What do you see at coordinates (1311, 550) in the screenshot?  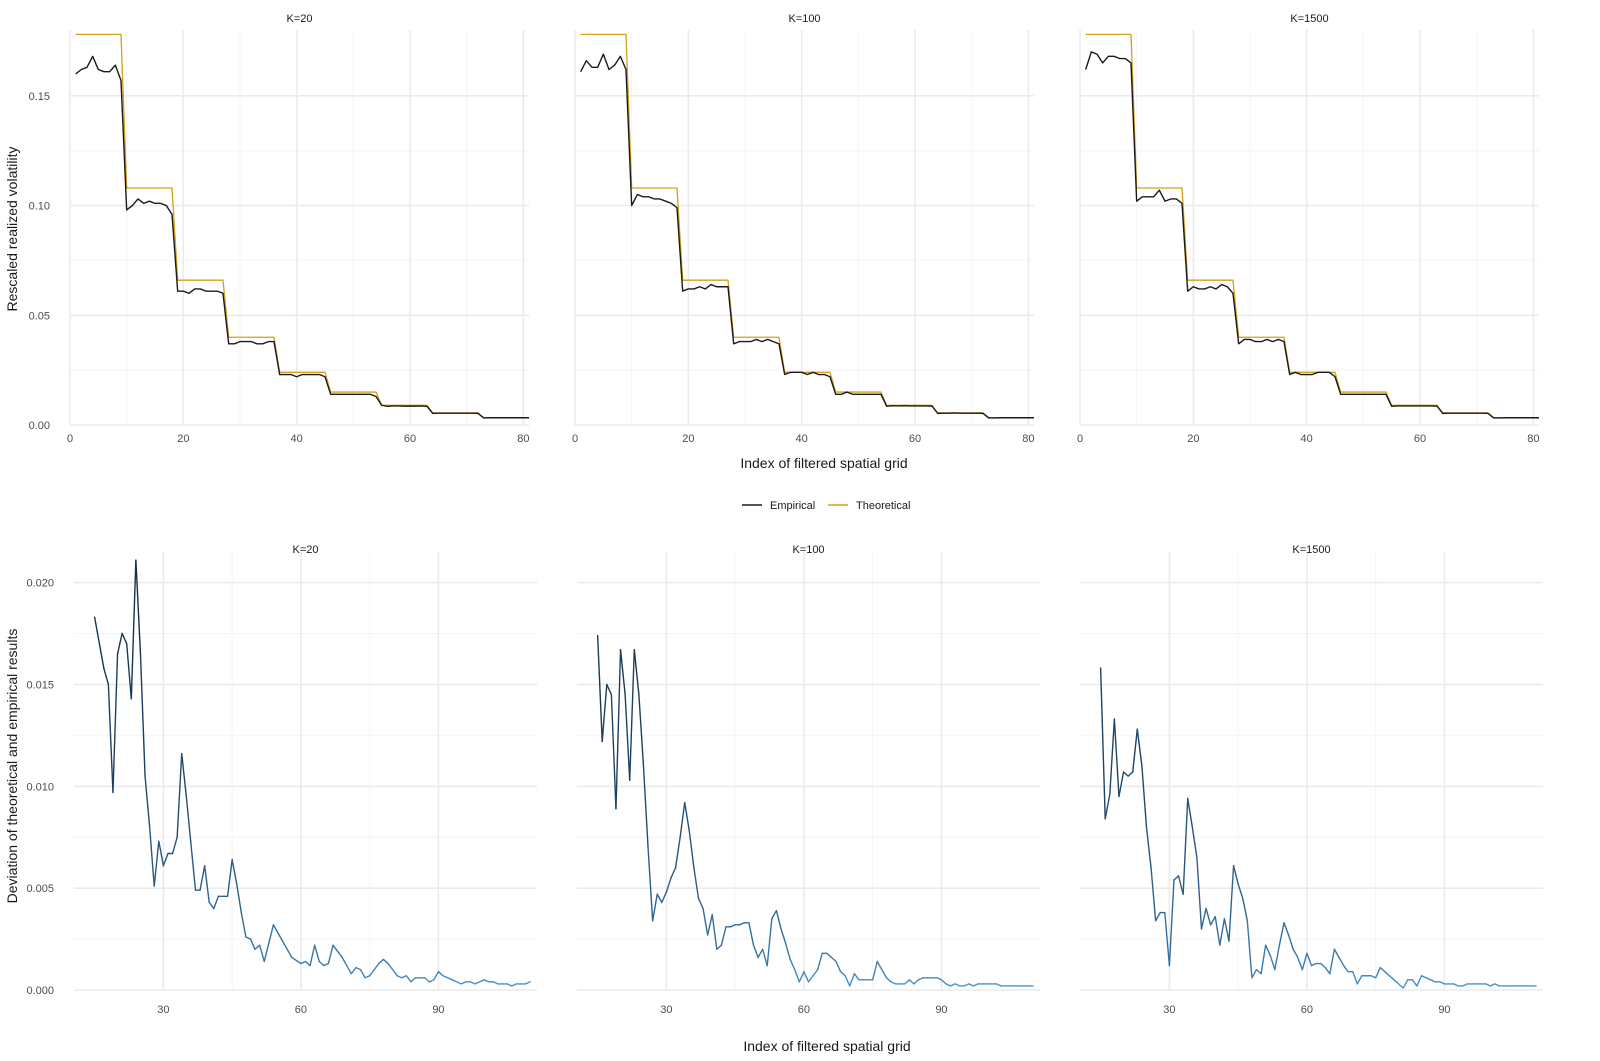 I see `facet-title: K=1500` at bounding box center [1311, 550].